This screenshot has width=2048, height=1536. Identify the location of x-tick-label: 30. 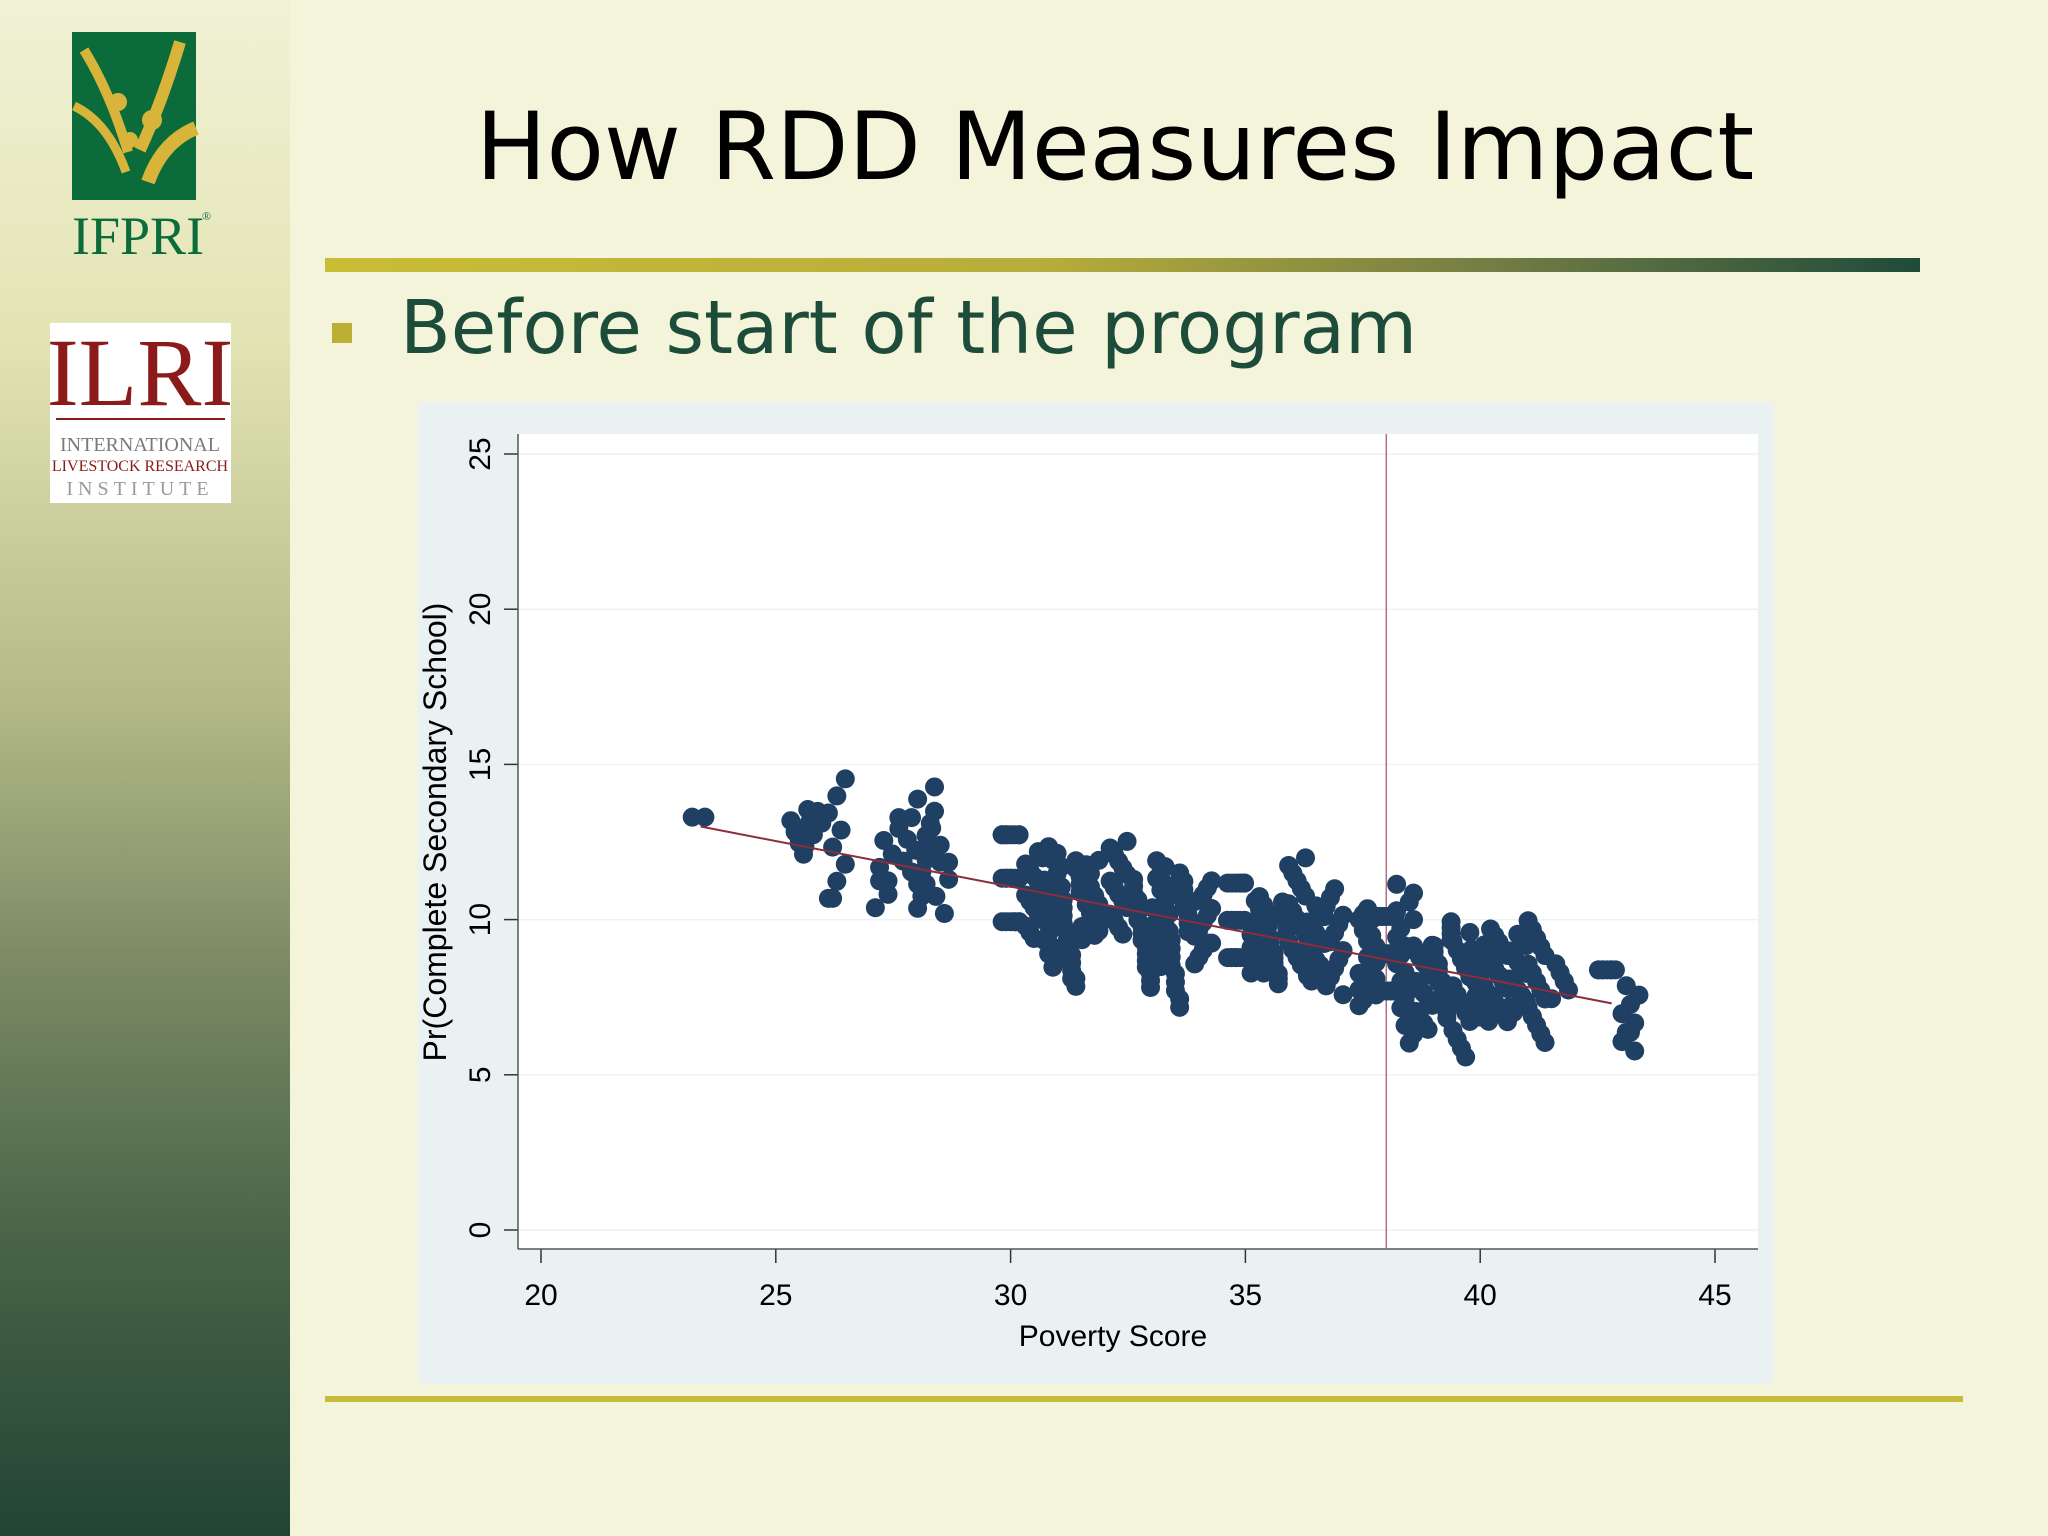
(1010, 1295).